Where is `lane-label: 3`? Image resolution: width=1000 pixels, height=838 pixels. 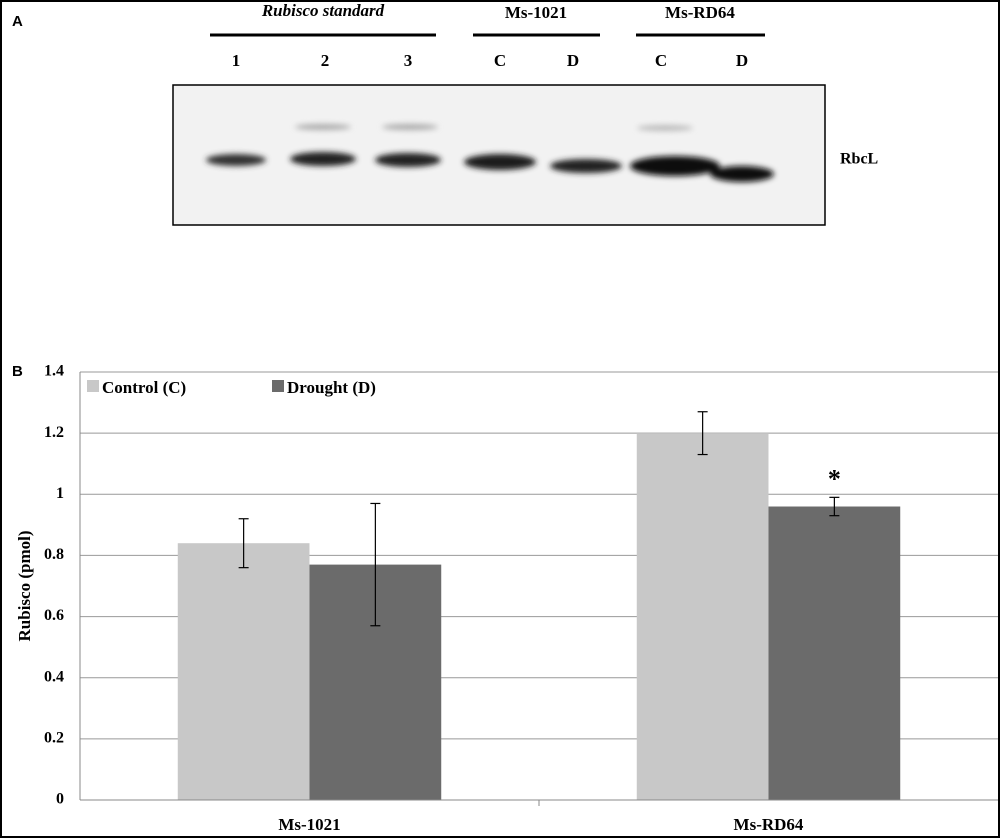 lane-label: 3 is located at coordinates (408, 60).